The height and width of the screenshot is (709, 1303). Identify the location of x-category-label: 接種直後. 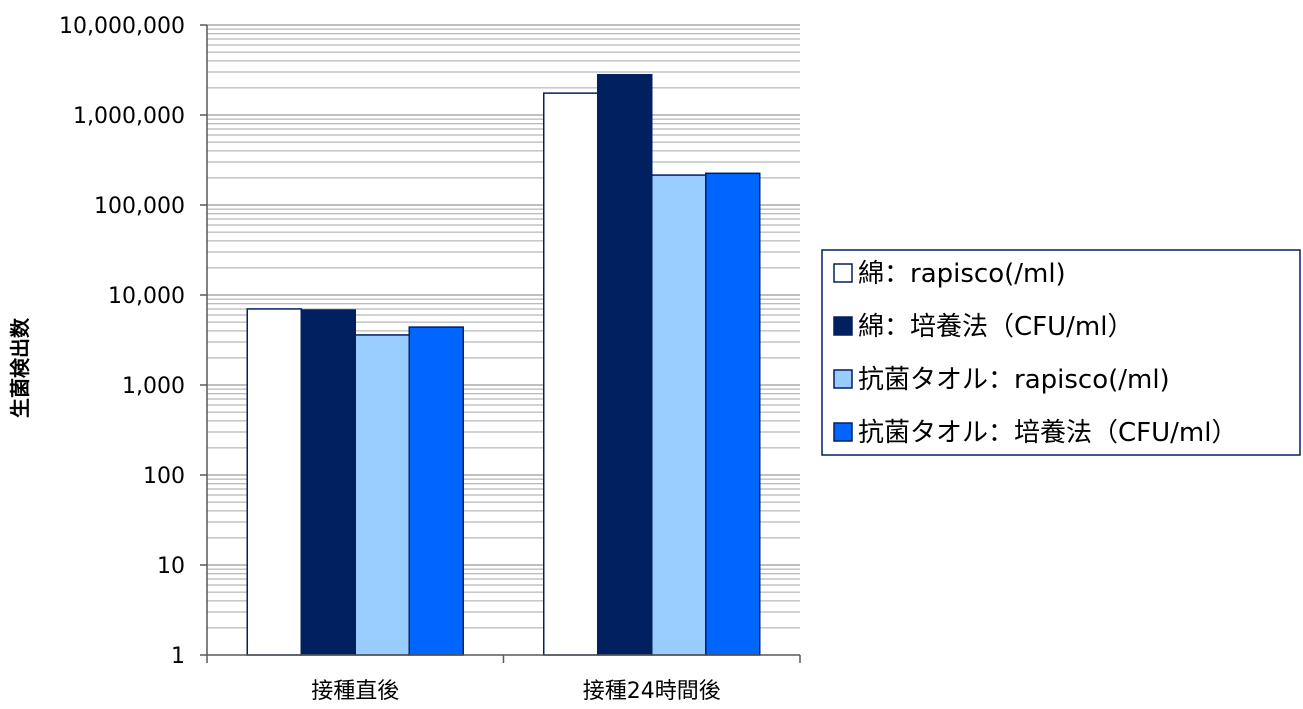
(355, 691).